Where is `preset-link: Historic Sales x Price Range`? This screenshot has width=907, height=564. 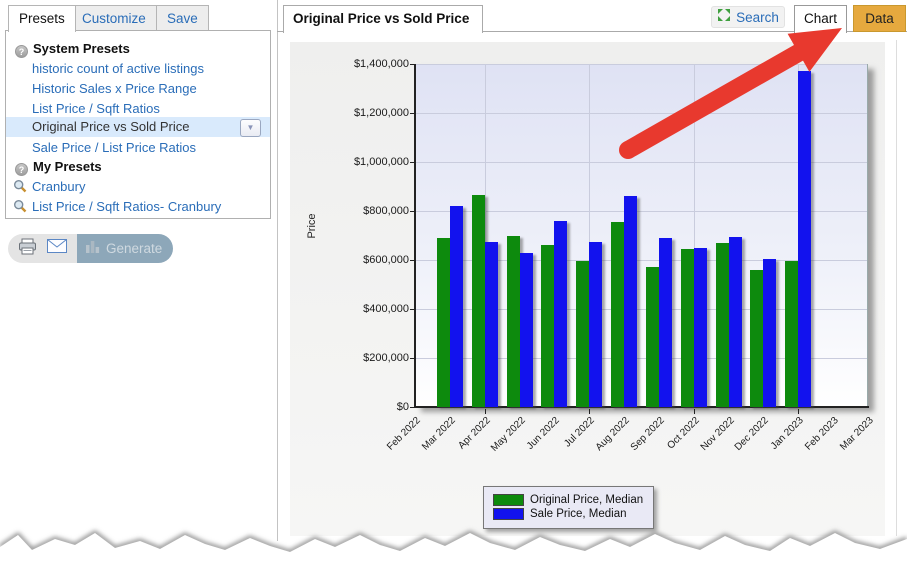
preset-link: Historic Sales x Price Range is located at coordinates (114, 88).